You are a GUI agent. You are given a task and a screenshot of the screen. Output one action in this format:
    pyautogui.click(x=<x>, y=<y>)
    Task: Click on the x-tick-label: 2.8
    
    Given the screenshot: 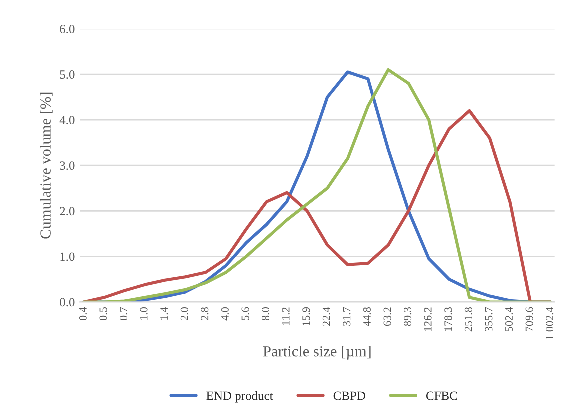 What is the action you would take?
    pyautogui.click(x=205, y=314)
    